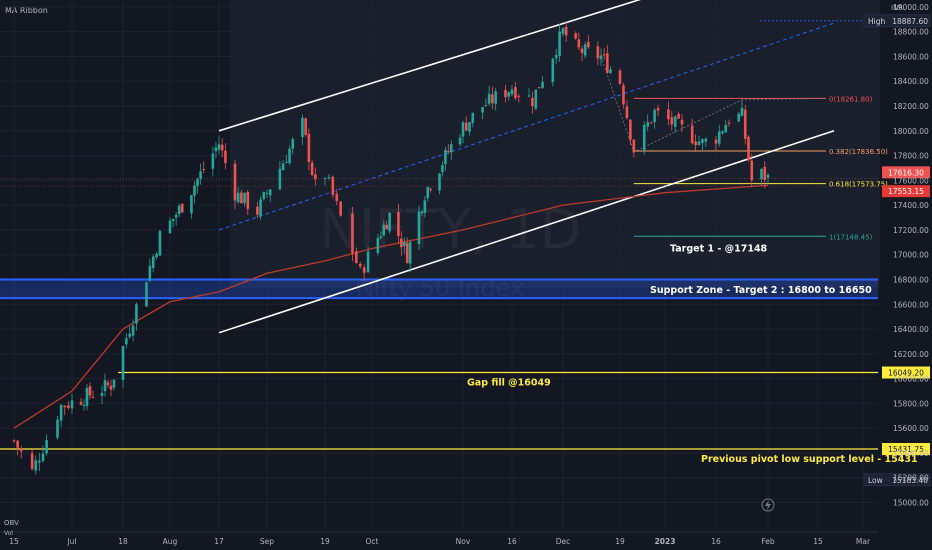 The image size is (932, 550). I want to click on indicator-label: MA Ribbon, so click(26, 10).